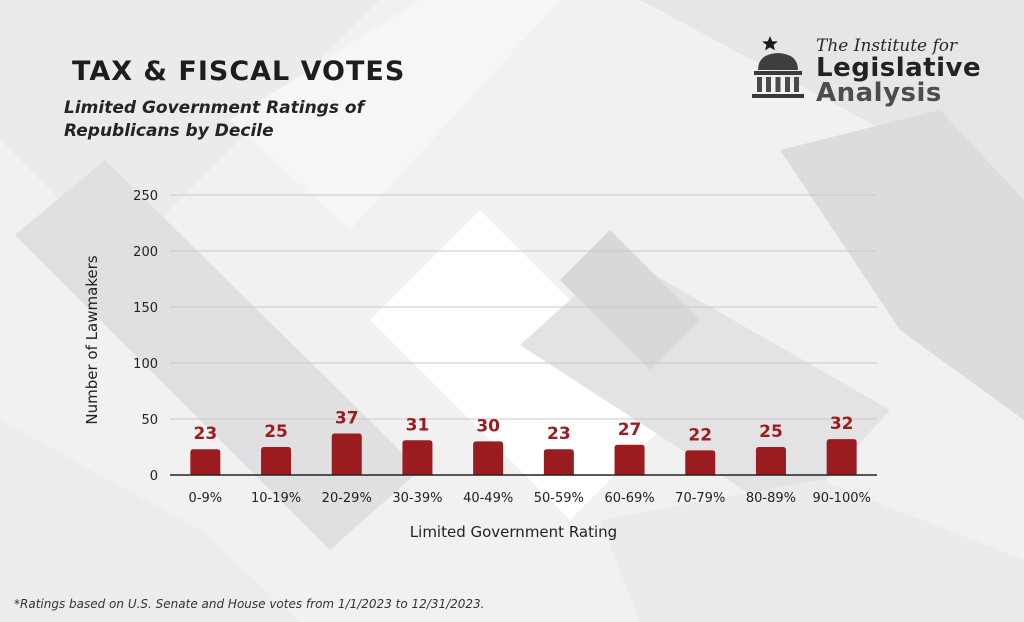 Image resolution: width=1024 pixels, height=622 pixels. I want to click on y-axis-title: Number of Lawmakers, so click(92, 339).